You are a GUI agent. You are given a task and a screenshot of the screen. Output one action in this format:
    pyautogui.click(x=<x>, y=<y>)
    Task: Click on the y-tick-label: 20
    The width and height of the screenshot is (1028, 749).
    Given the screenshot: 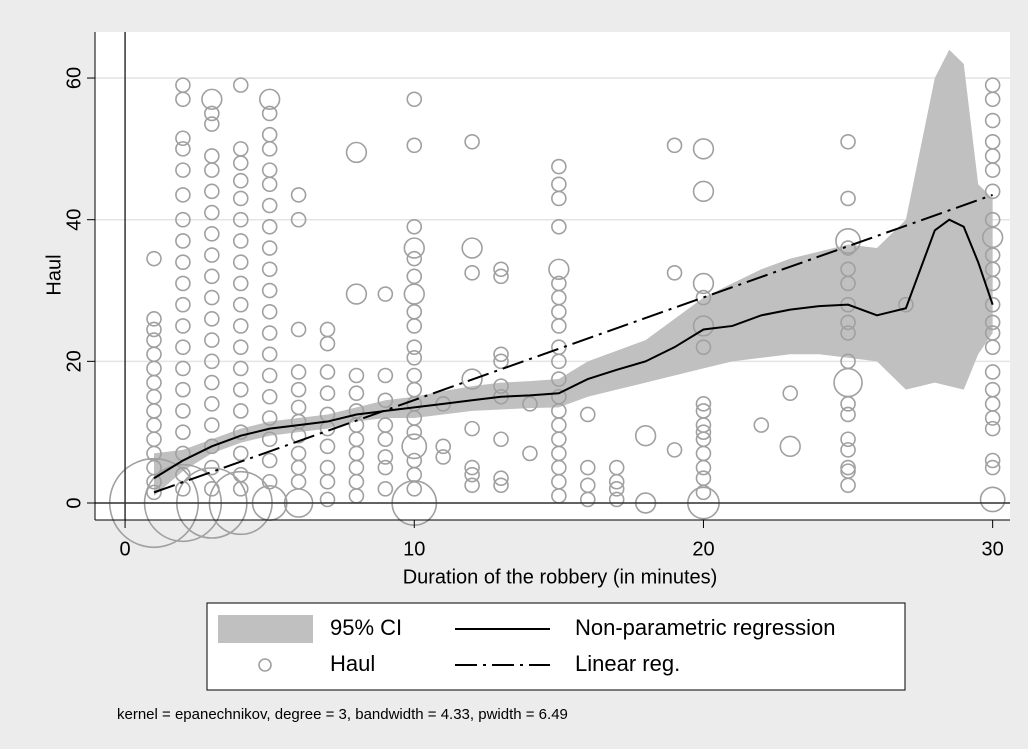 What is the action you would take?
    pyautogui.click(x=74, y=361)
    